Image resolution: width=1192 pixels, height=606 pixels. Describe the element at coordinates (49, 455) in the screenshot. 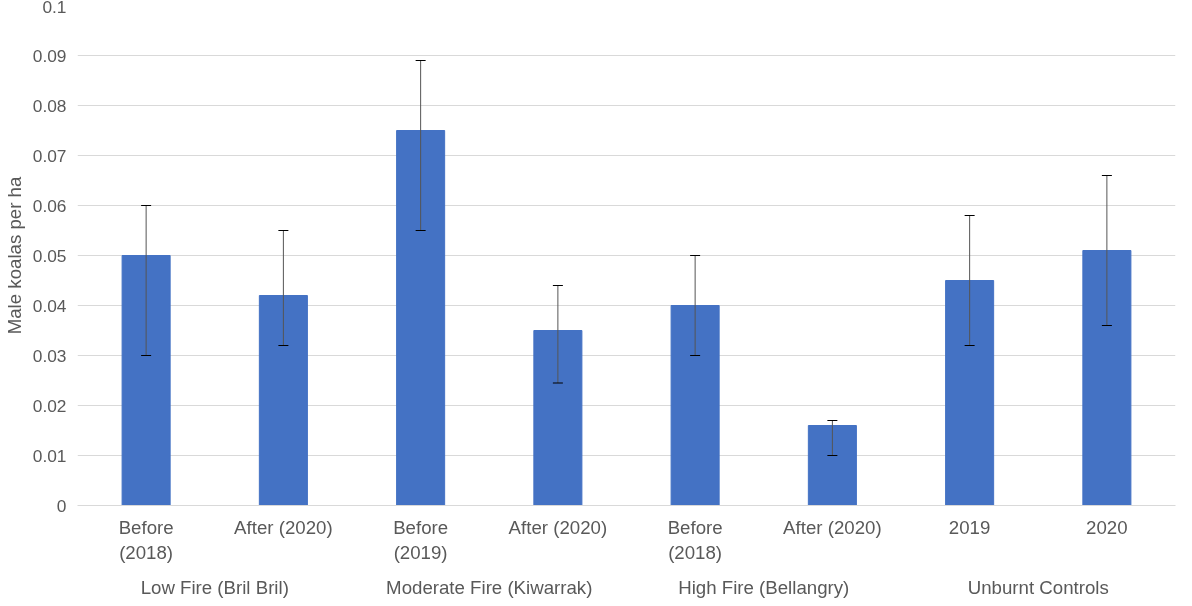

I see `y-tick-label: 0.01` at that location.